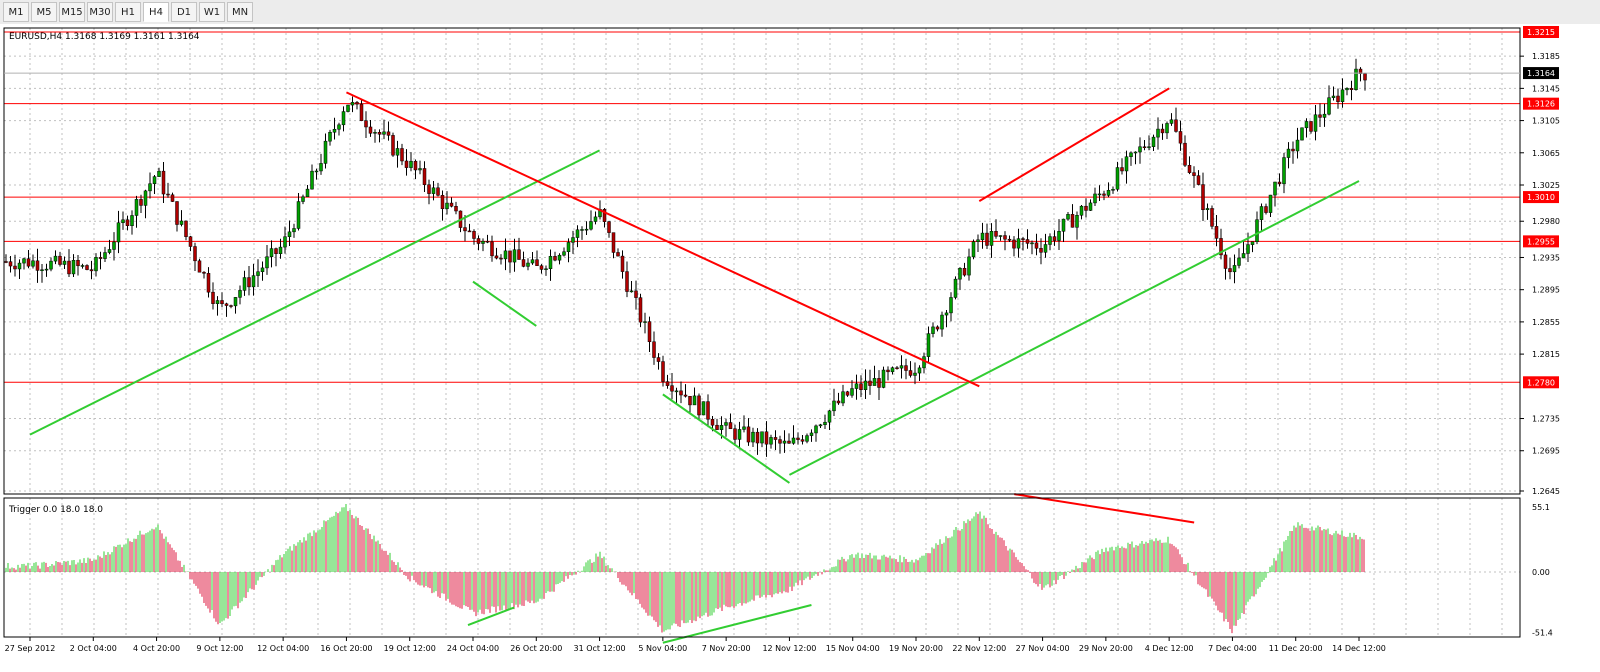  Describe the element at coordinates (1541, 507) in the screenshot. I see `osc-tick-label: 55.1` at that location.